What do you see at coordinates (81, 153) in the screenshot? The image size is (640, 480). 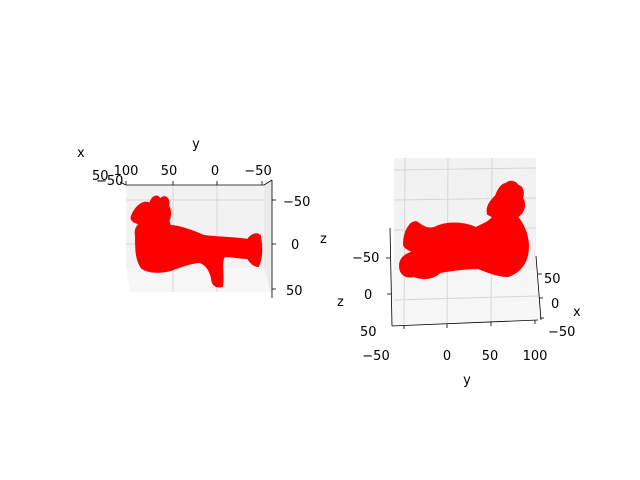 I see `left-x-axis-label: x` at bounding box center [81, 153].